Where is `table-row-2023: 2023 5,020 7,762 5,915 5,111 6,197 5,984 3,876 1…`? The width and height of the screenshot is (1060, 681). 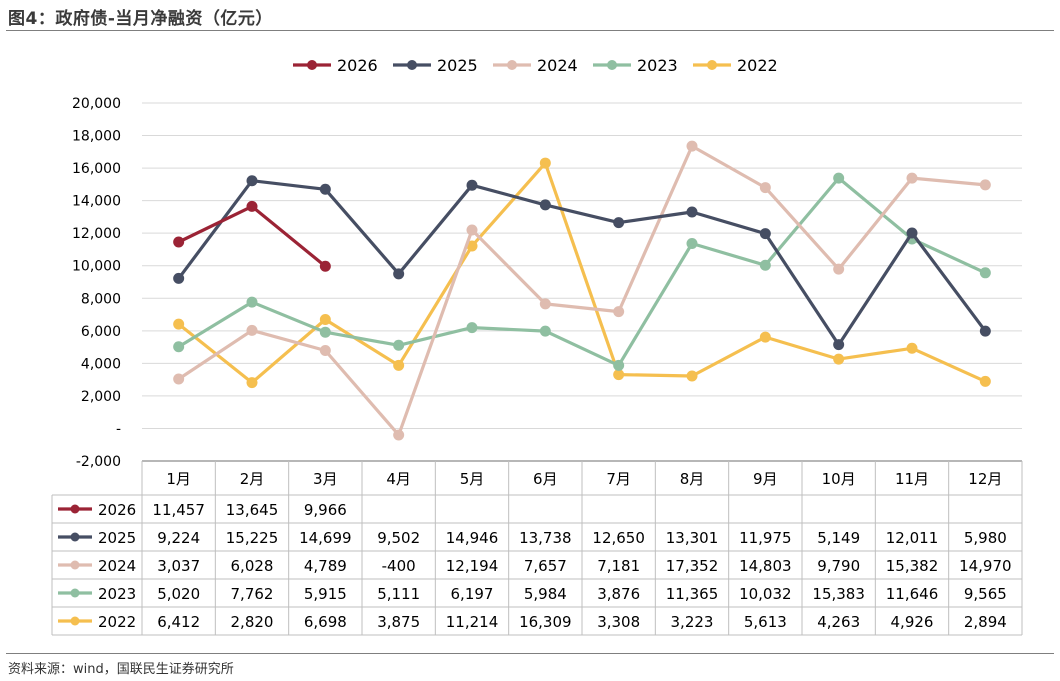
table-row-2023: 2023 5,020 7,762 5,915 5,111 6,197 5,984 3,876 1… is located at coordinates (532, 594).